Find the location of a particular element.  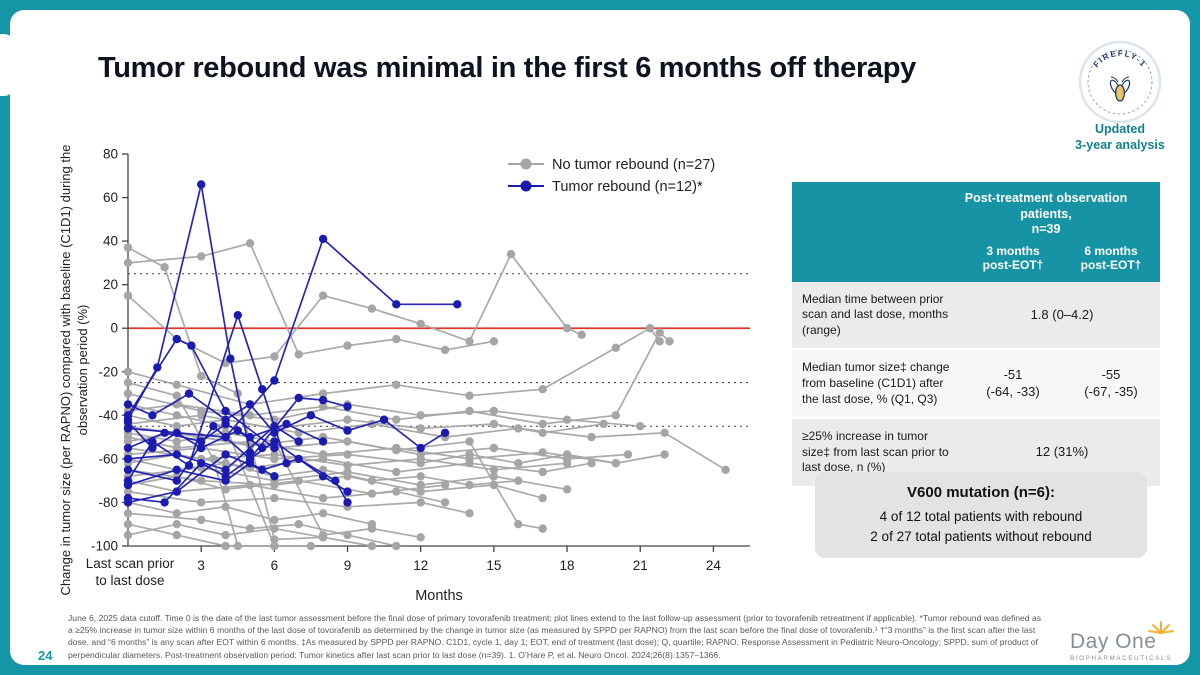

svg-text: 15 is located at coordinates (493, 565).